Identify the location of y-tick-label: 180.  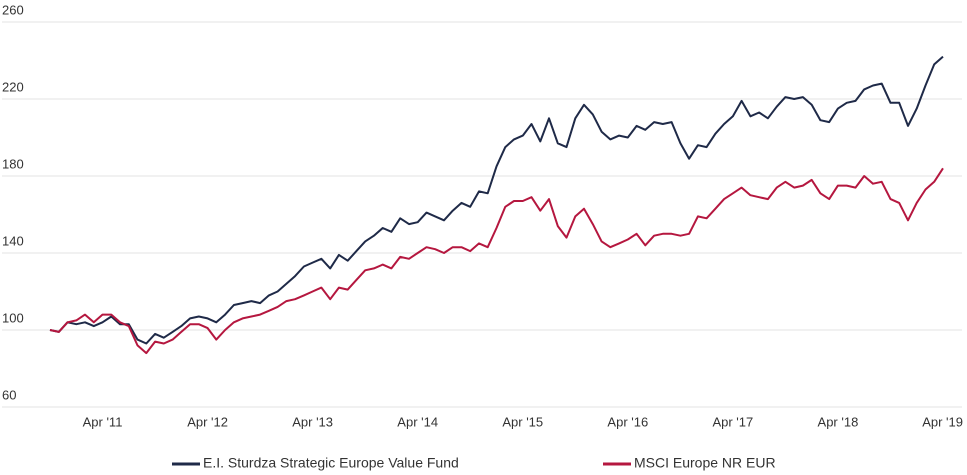
(13, 163).